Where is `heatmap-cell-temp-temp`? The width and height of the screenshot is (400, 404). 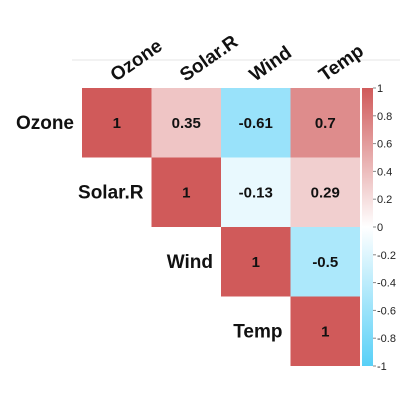 heatmap-cell-temp-temp is located at coordinates (325, 331).